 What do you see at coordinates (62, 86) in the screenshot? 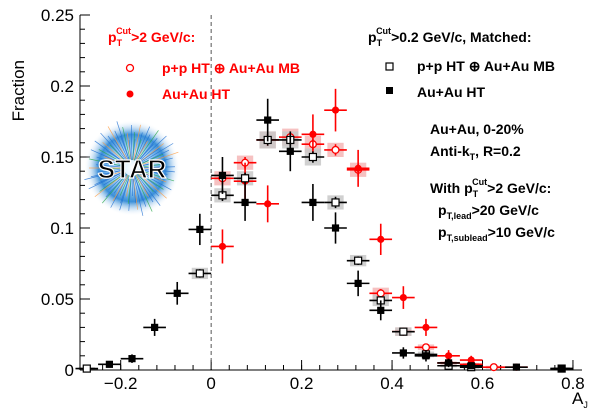
I see `y-tick-label: 0.2` at bounding box center [62, 86].